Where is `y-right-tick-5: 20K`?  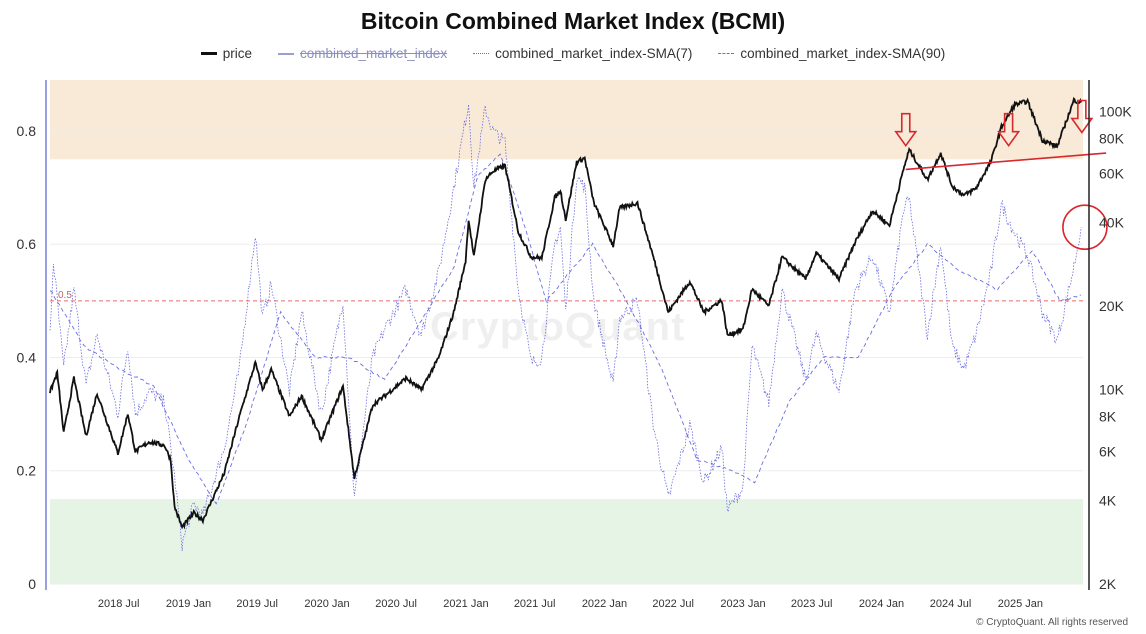 y-right-tick-5: 20K is located at coordinates (1112, 306).